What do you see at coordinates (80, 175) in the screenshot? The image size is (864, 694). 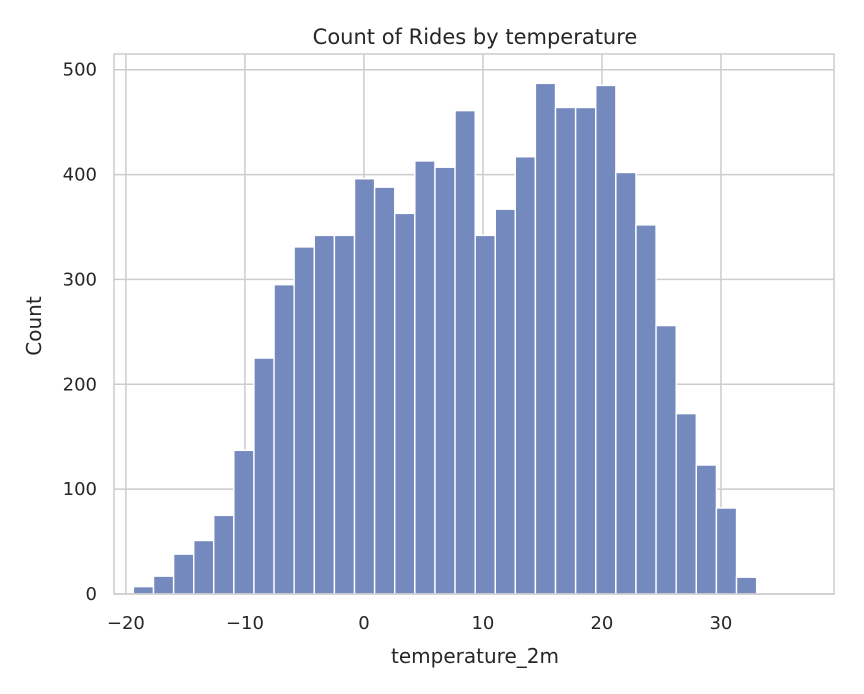 I see `y-tick-label: 400` at bounding box center [80, 175].